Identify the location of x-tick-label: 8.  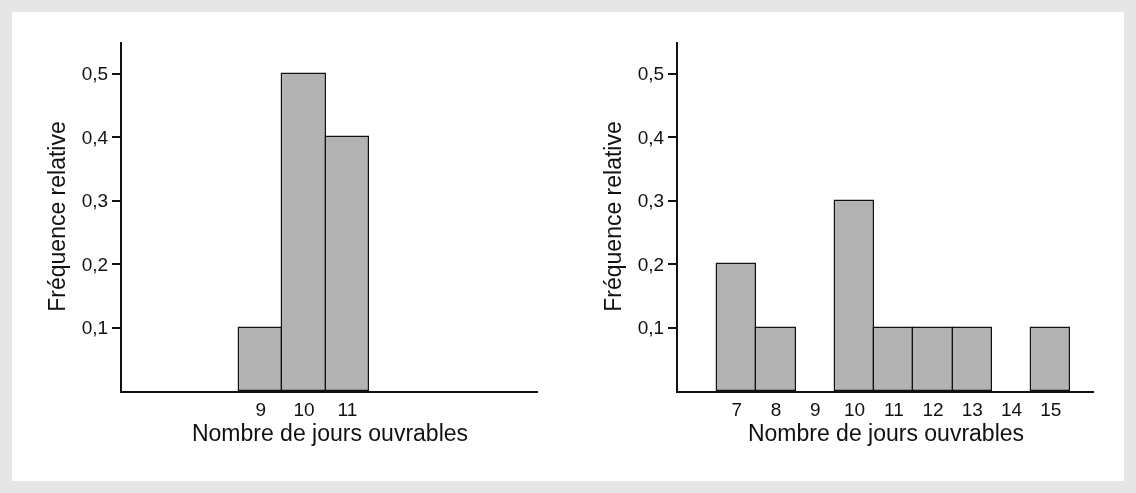
(776, 409).